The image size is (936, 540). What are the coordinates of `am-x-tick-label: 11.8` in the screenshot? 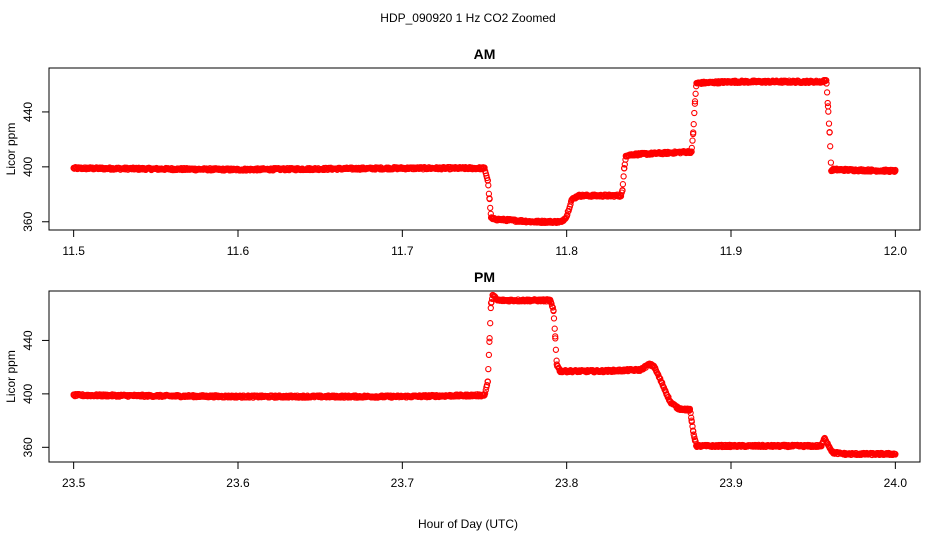 It's located at (566, 251).